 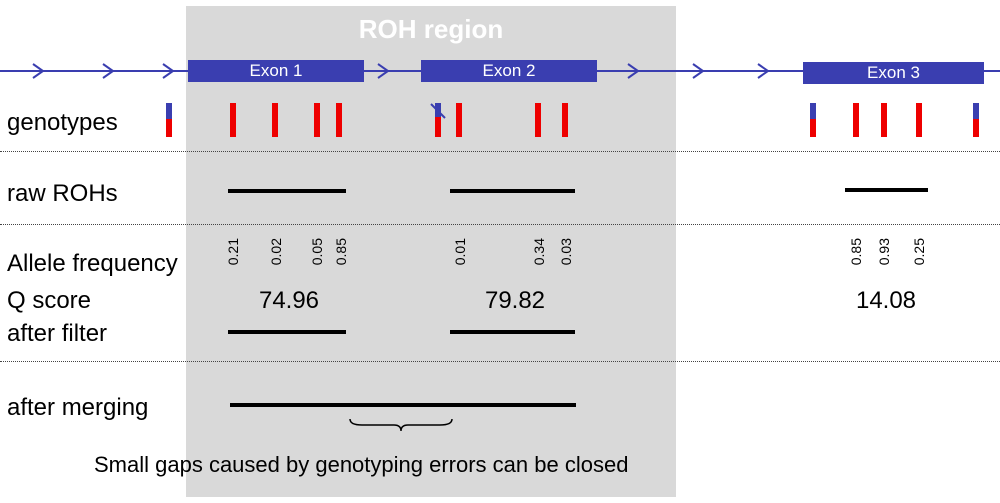 What do you see at coordinates (403, 405) in the screenshot?
I see `merged-roh` at bounding box center [403, 405].